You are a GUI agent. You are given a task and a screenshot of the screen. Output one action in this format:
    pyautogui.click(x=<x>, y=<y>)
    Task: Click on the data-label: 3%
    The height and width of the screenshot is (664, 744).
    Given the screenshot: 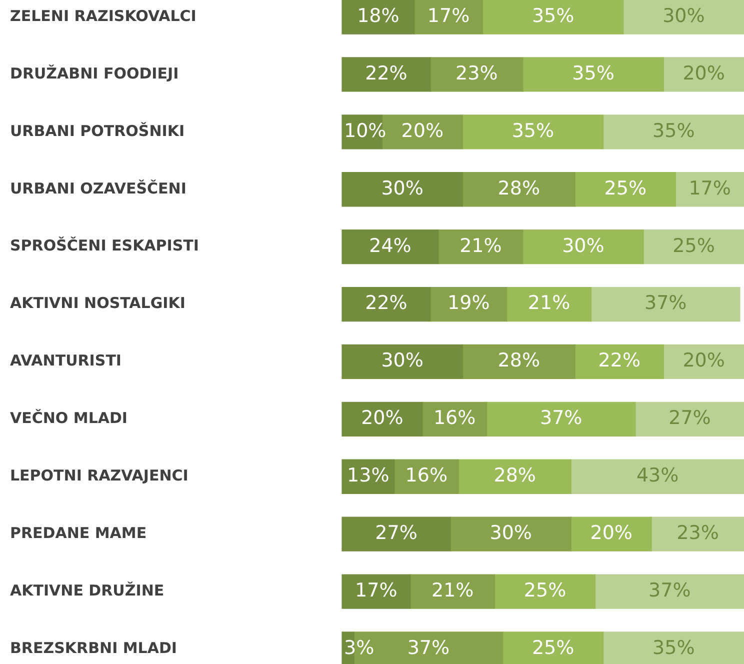 What is the action you would take?
    pyautogui.click(x=359, y=647)
    